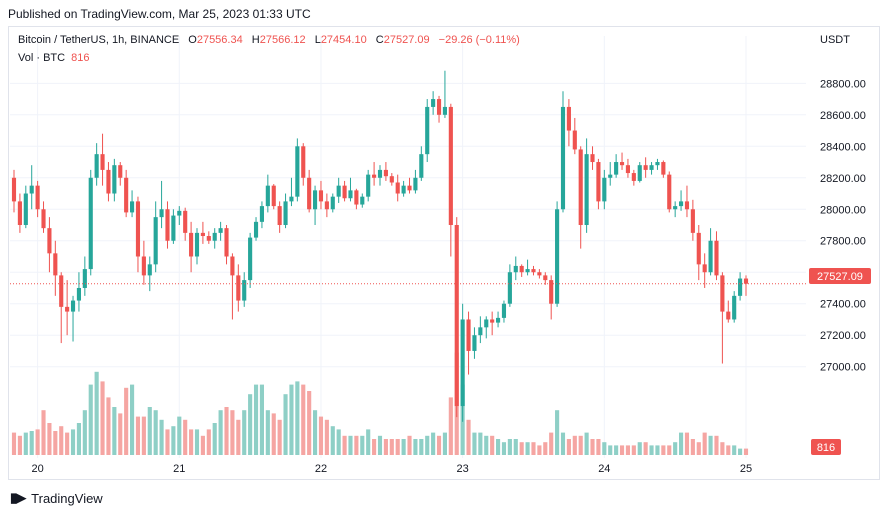 The image size is (890, 517). Describe the element at coordinates (479, 40) in the screenshot. I see `change-value: −29.26 (−0.11%)` at that location.